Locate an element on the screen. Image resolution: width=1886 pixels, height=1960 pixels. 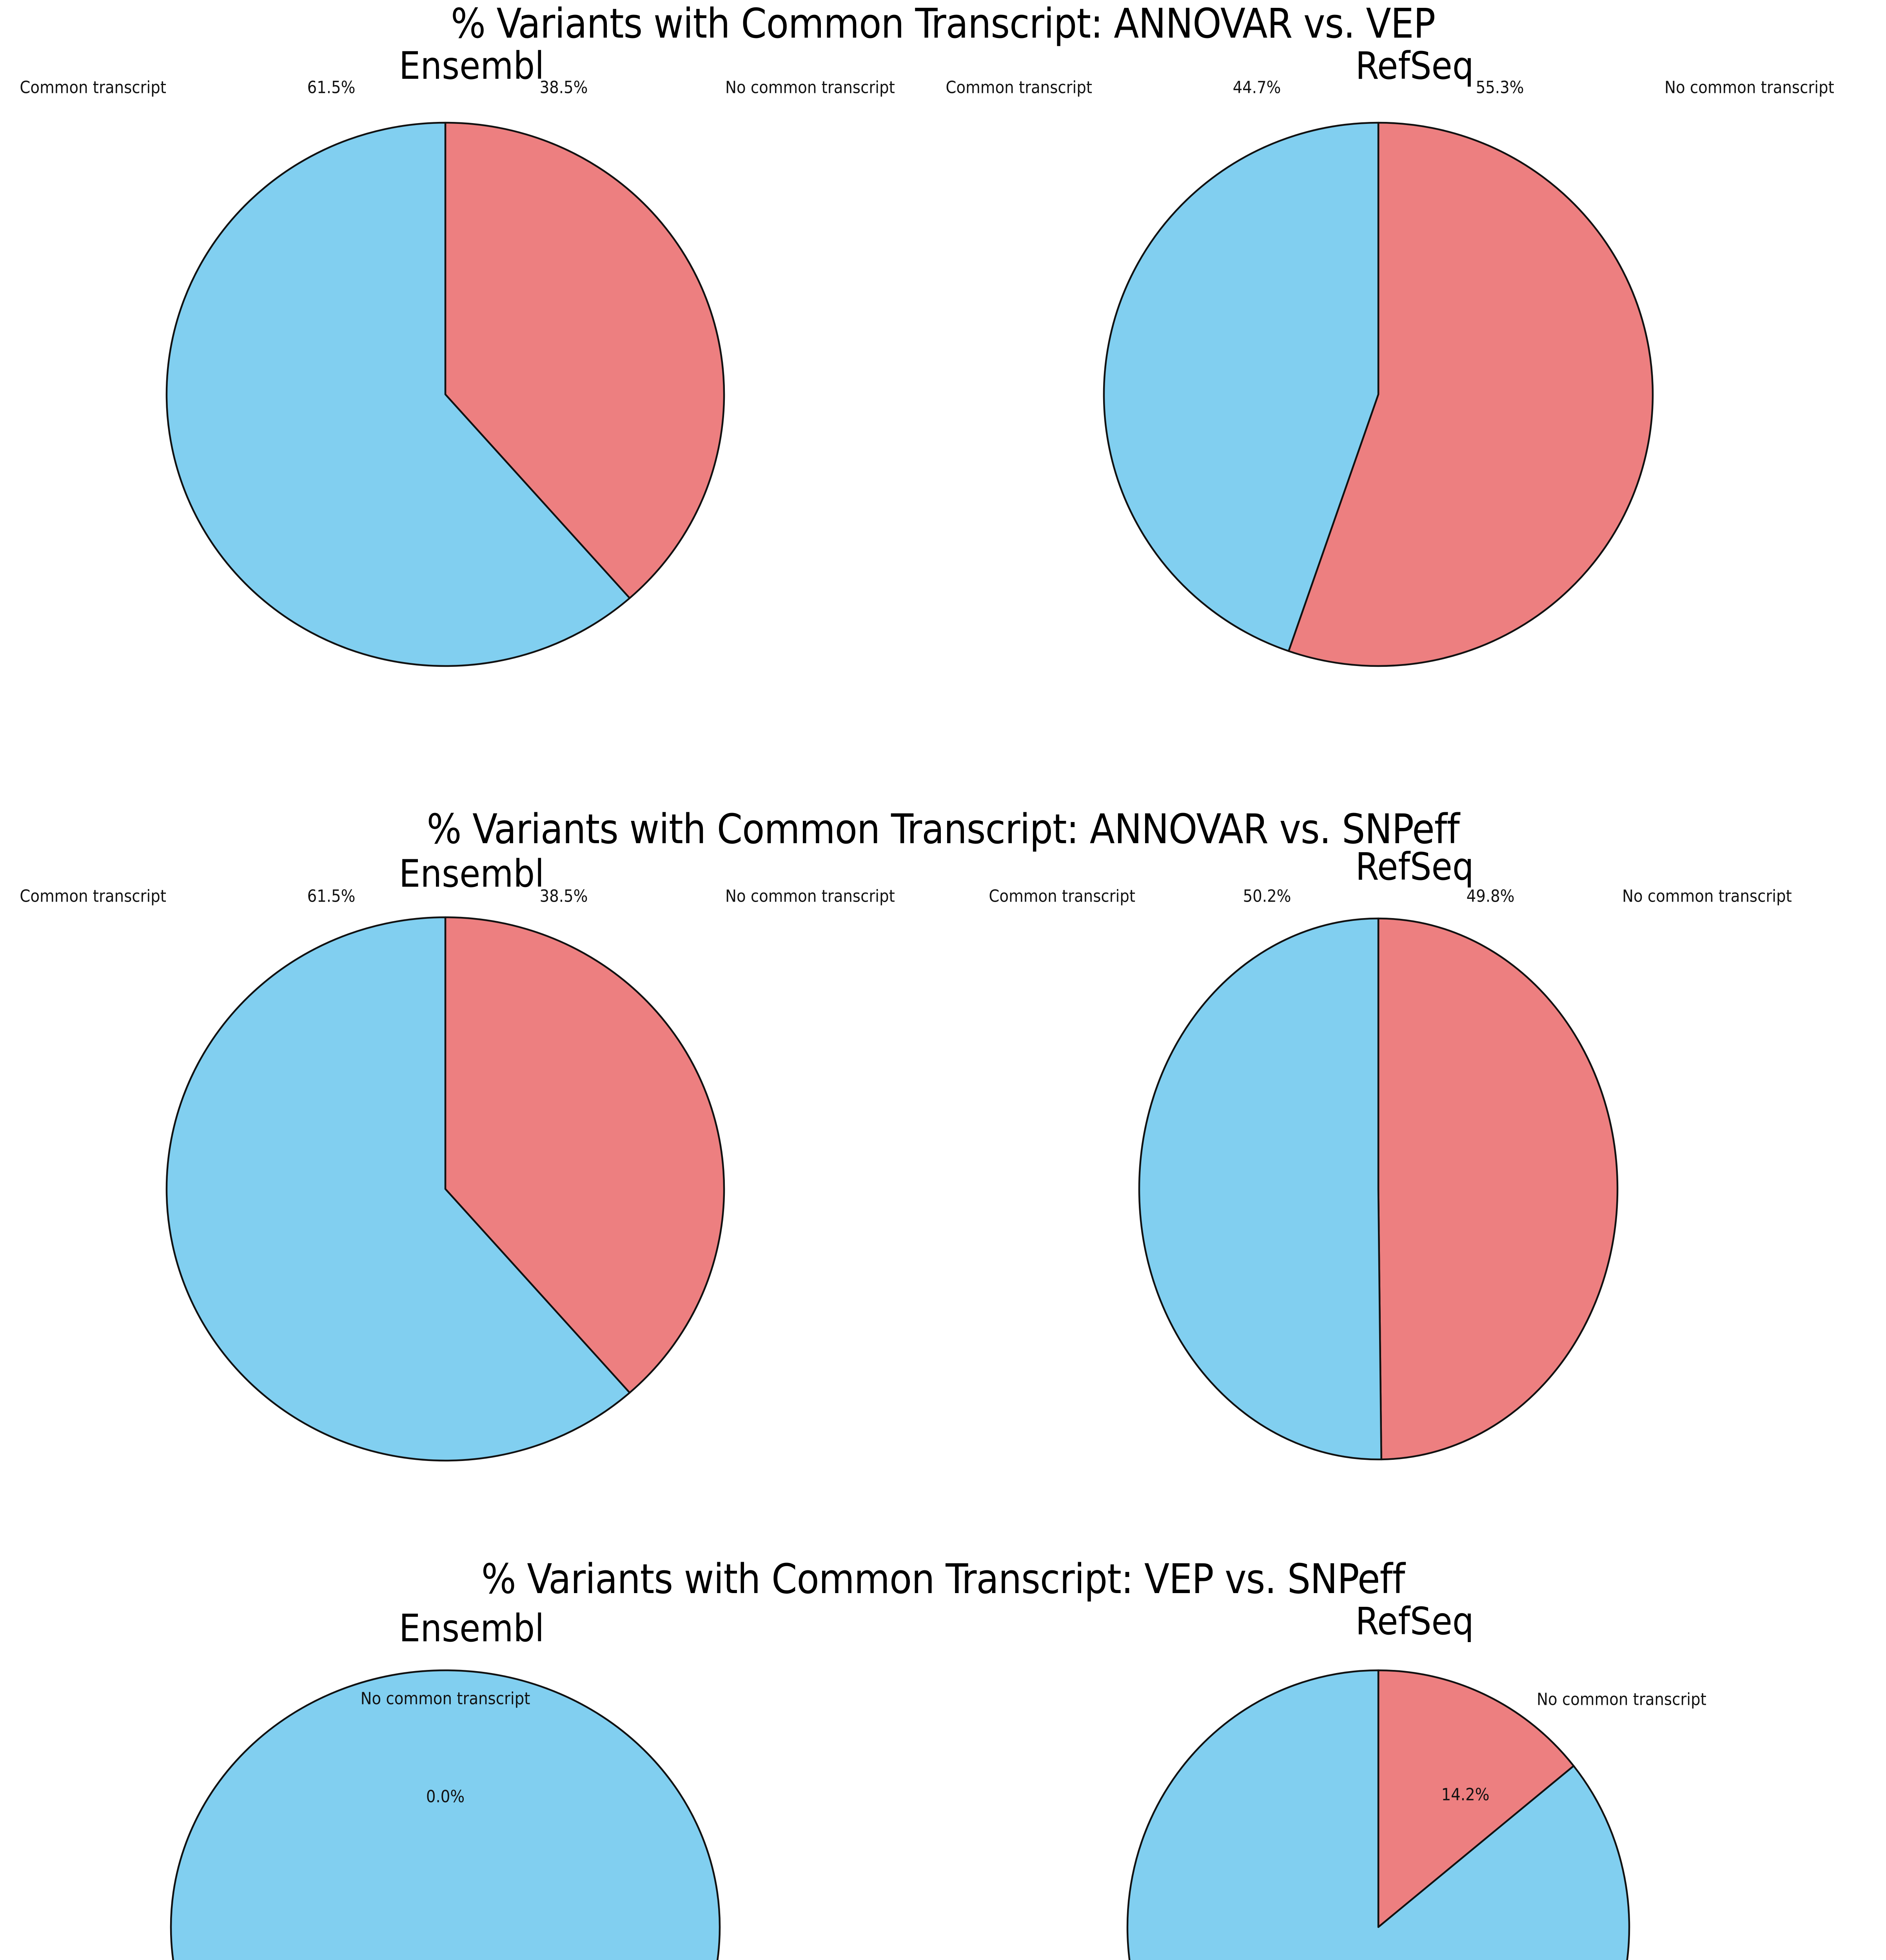
row-1-panel-1-subtitle: Ensembl is located at coordinates (472, 66).